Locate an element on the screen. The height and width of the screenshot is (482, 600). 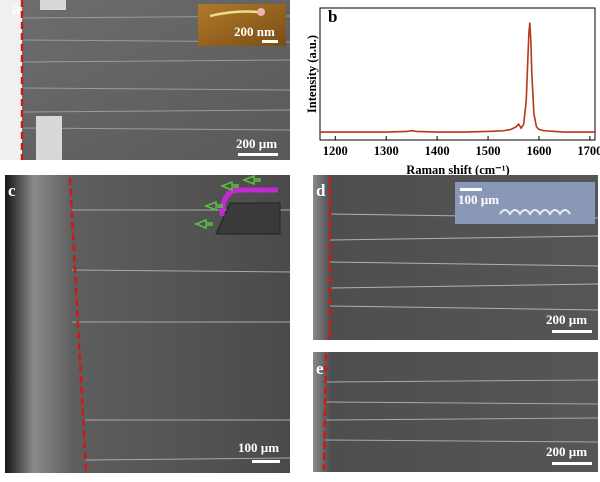
edge is located at coordinates (11, 80).